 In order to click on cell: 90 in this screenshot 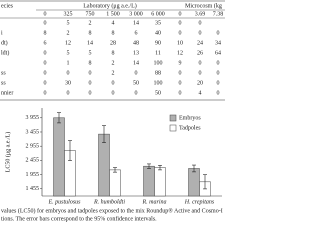, I will do `click(158, 43)`.